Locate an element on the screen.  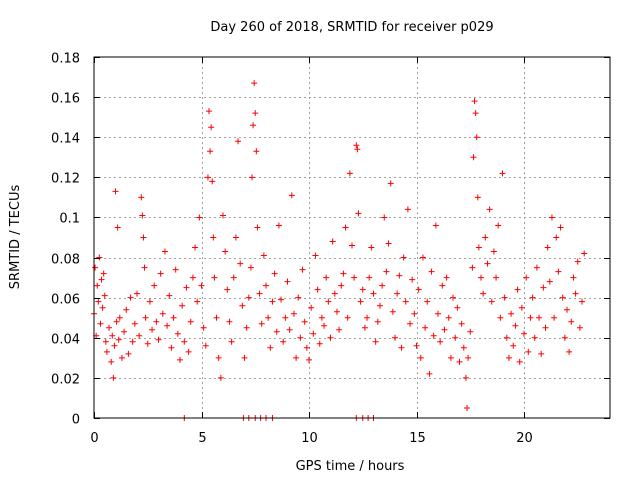
y-tick-label: 0 is located at coordinates (76, 420).